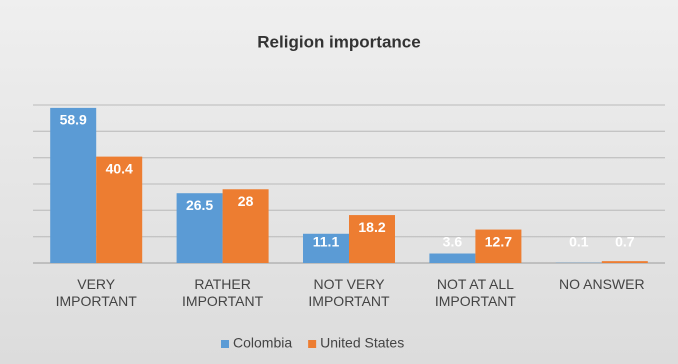 Image resolution: width=678 pixels, height=364 pixels. I want to click on data-label: 18.2, so click(371, 227).